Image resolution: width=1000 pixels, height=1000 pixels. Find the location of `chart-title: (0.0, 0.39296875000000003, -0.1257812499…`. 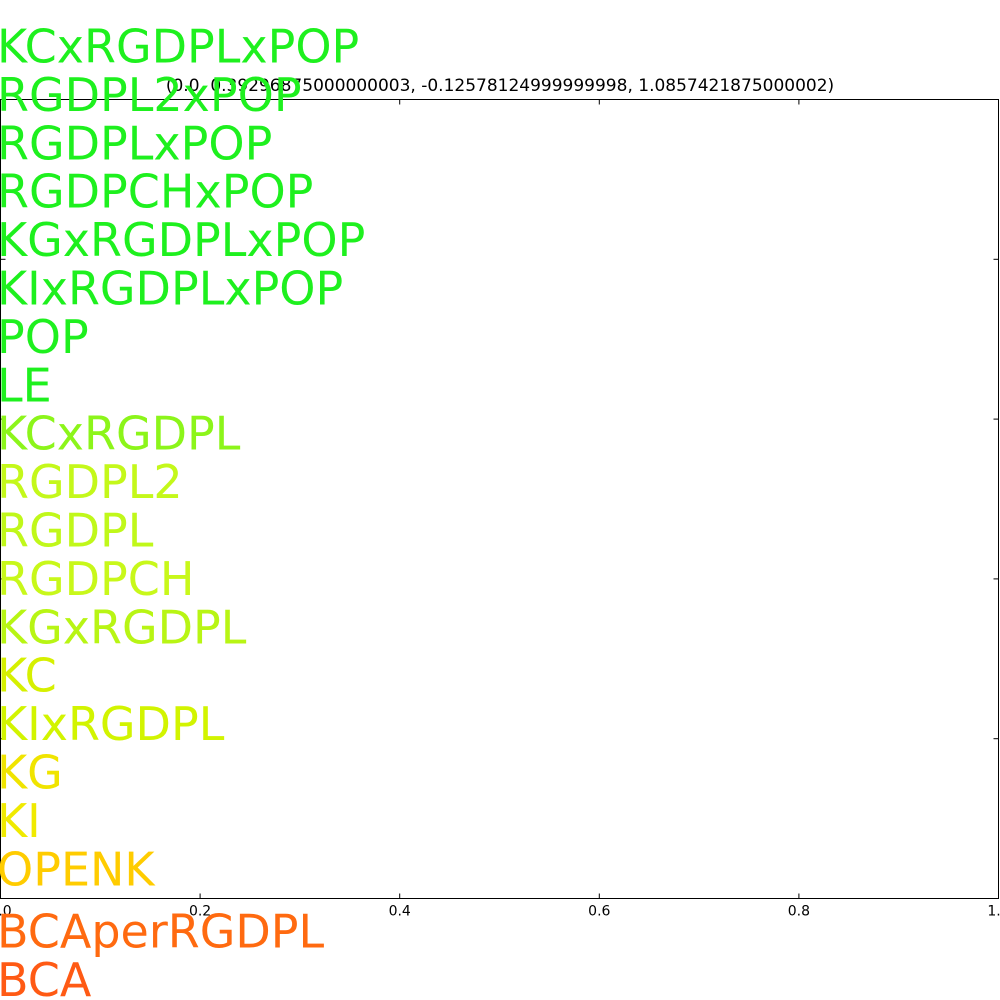

chart-title: (0.0, 0.39296875000000003, -0.1257812499… is located at coordinates (500, 86).